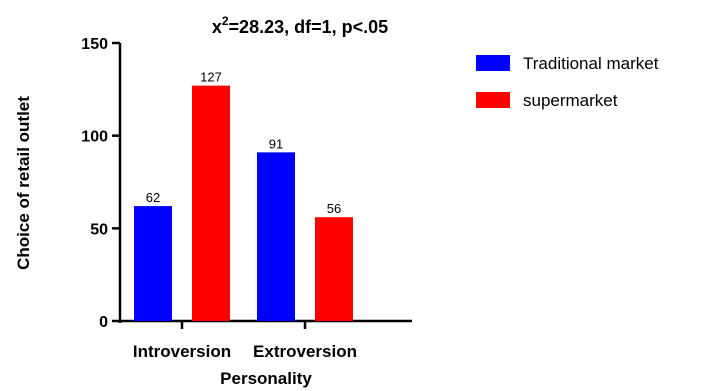  Describe the element at coordinates (305, 351) in the screenshot. I see `x-category-label: Extroversion` at that location.